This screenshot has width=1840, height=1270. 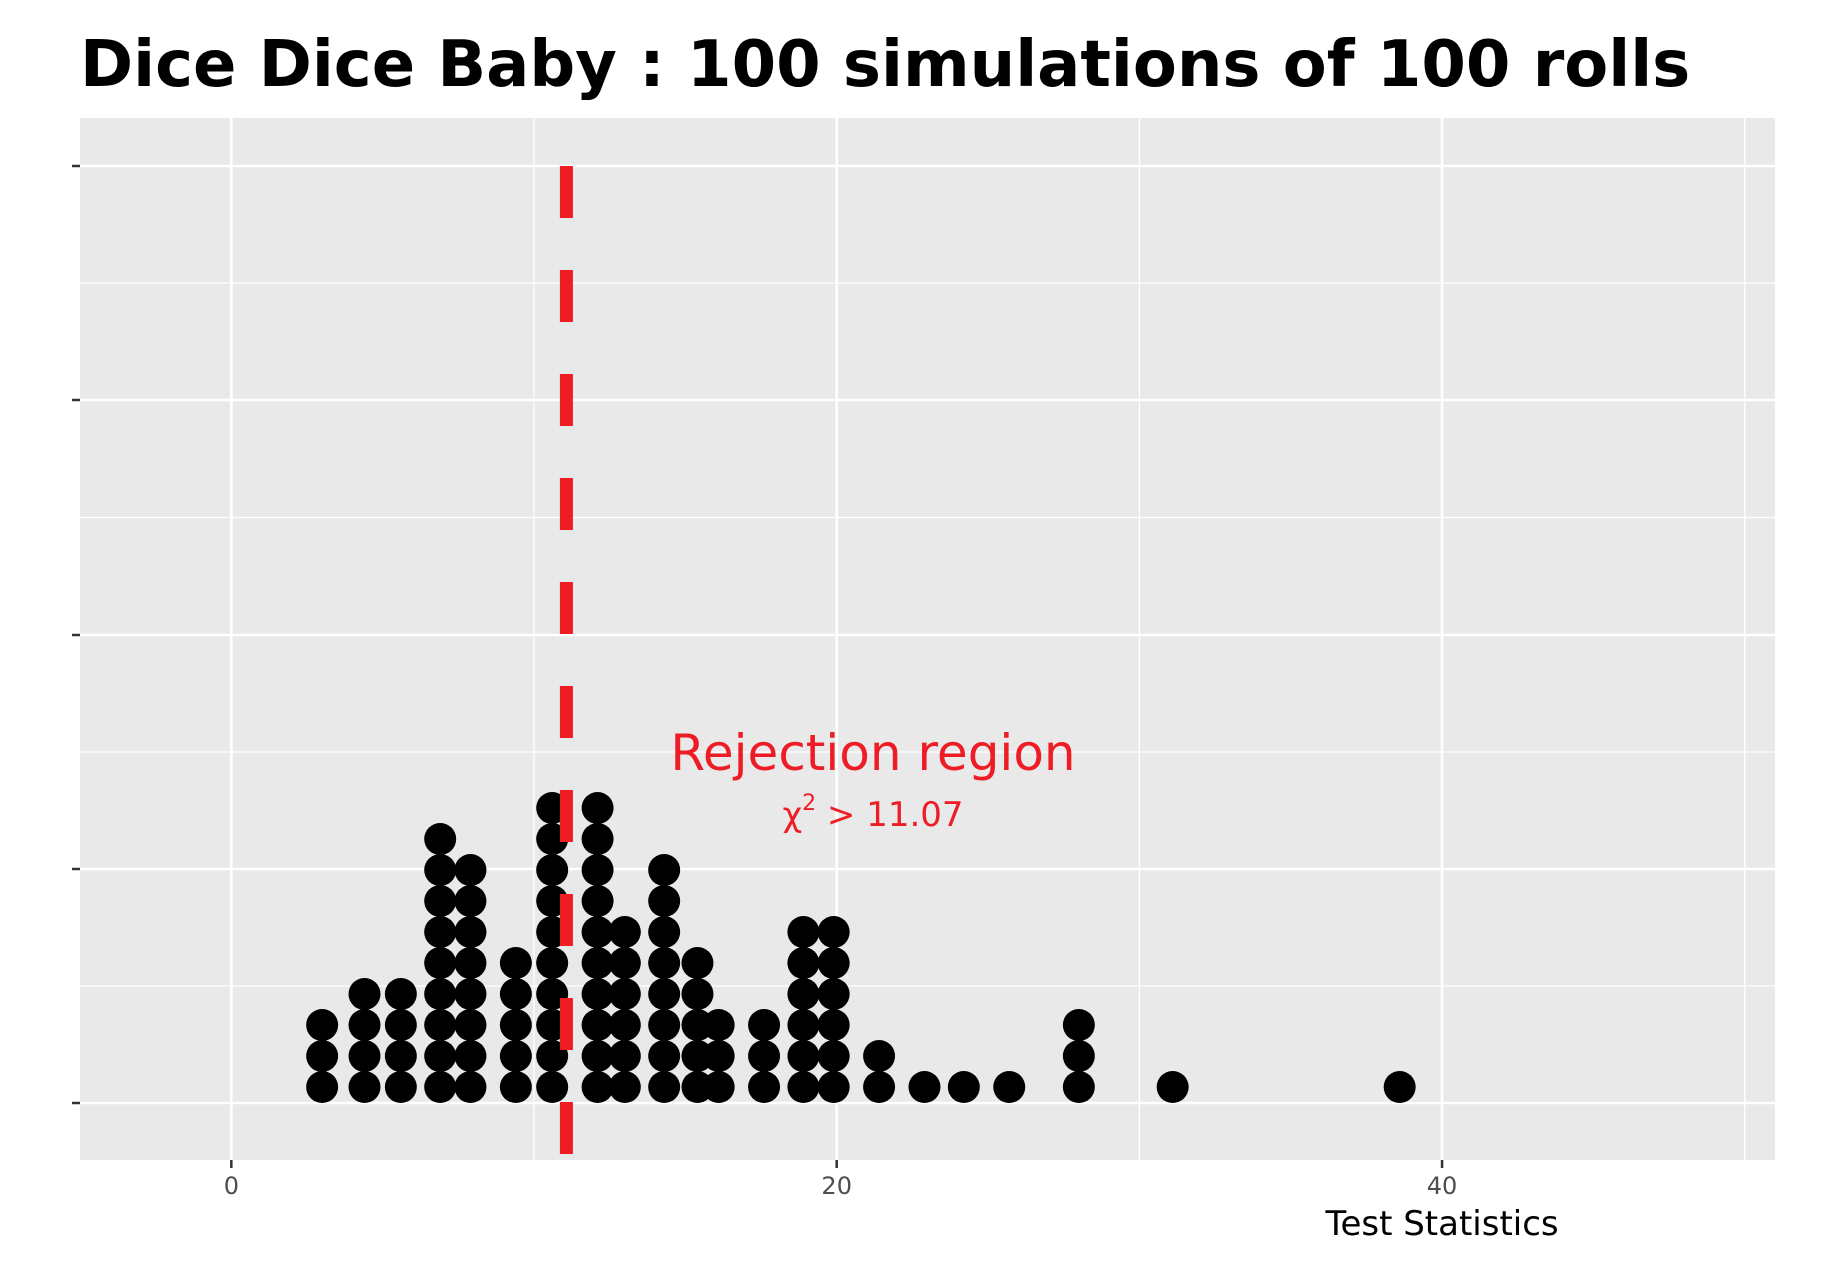 I want to click on dots, so click(x=861, y=947).